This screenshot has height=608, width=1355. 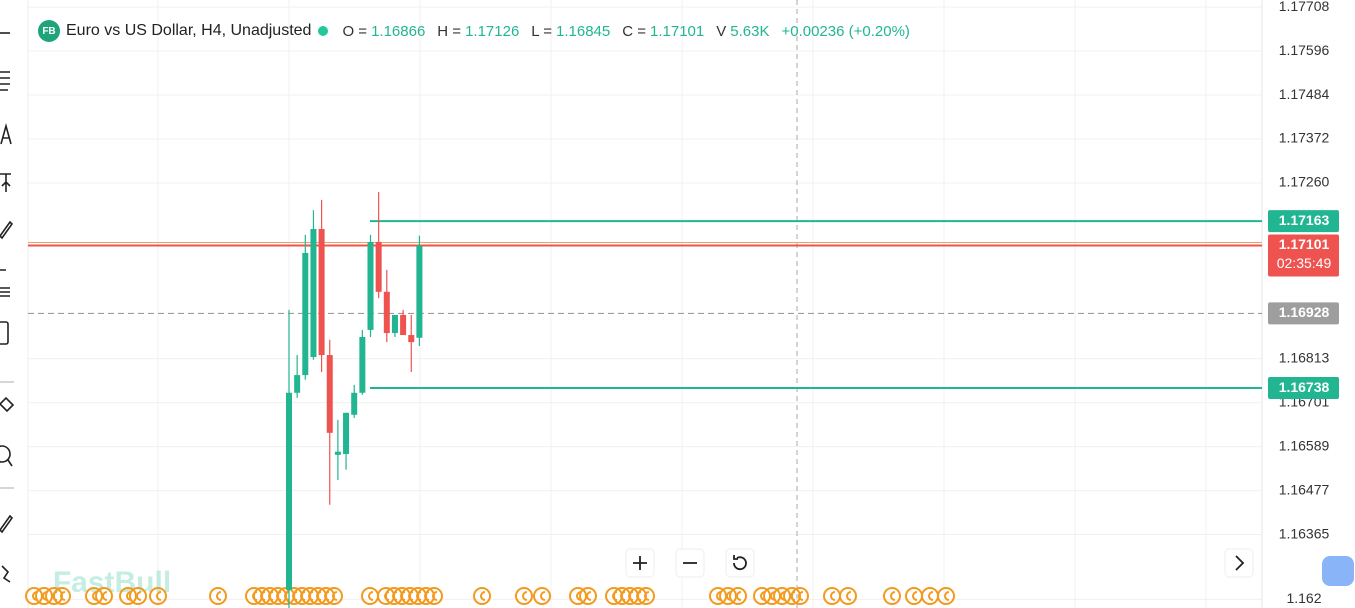 What do you see at coordinates (1304, 94) in the screenshot?
I see `y-tick-label: 1.17484` at bounding box center [1304, 94].